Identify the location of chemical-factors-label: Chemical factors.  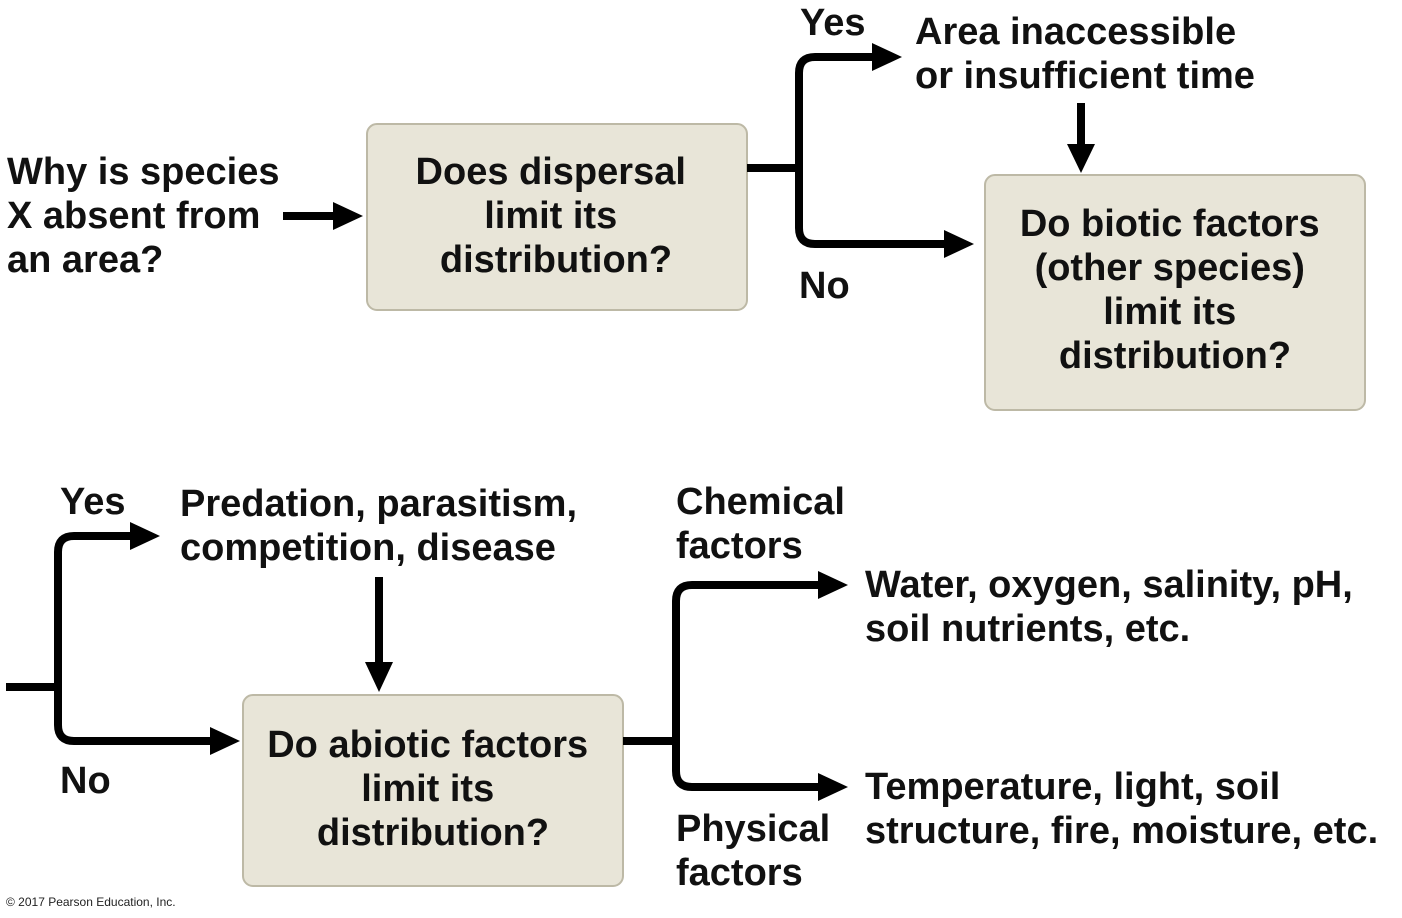
(766, 524).